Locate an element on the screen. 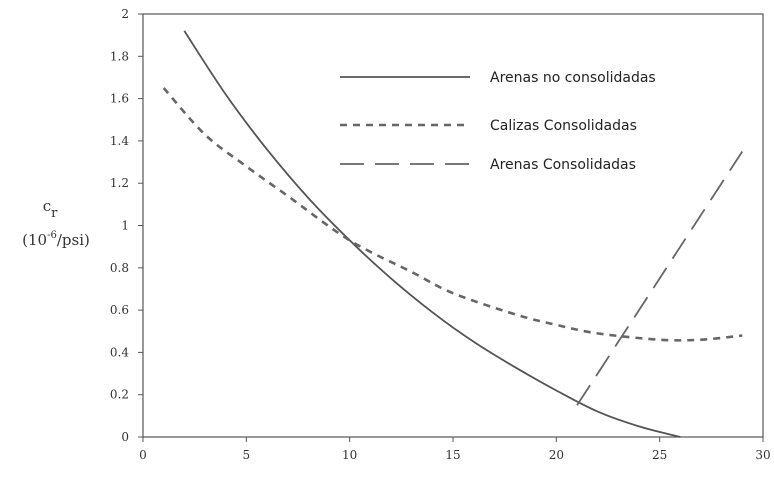 This screenshot has width=774, height=484. y-axis-label: cr (10-6/psi) is located at coordinates (56, 223).